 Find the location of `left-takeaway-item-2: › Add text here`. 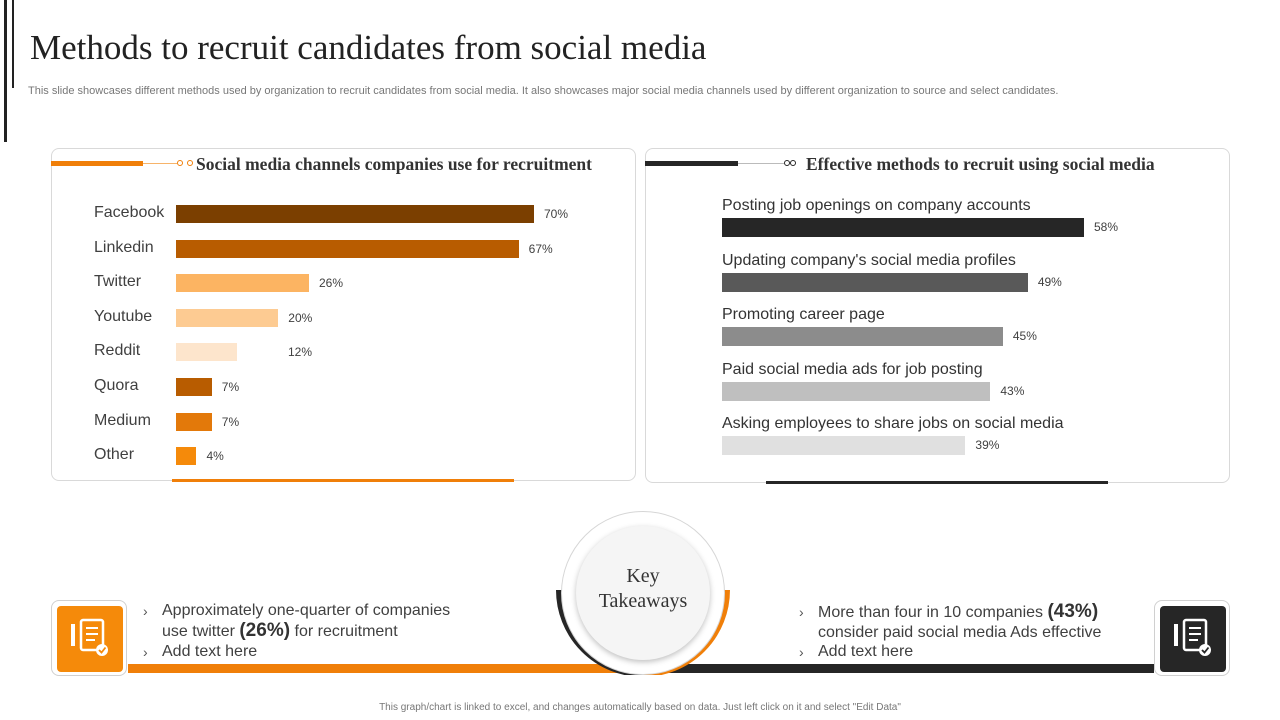

left-takeaway-item-2: › Add text here is located at coordinates (308, 652).